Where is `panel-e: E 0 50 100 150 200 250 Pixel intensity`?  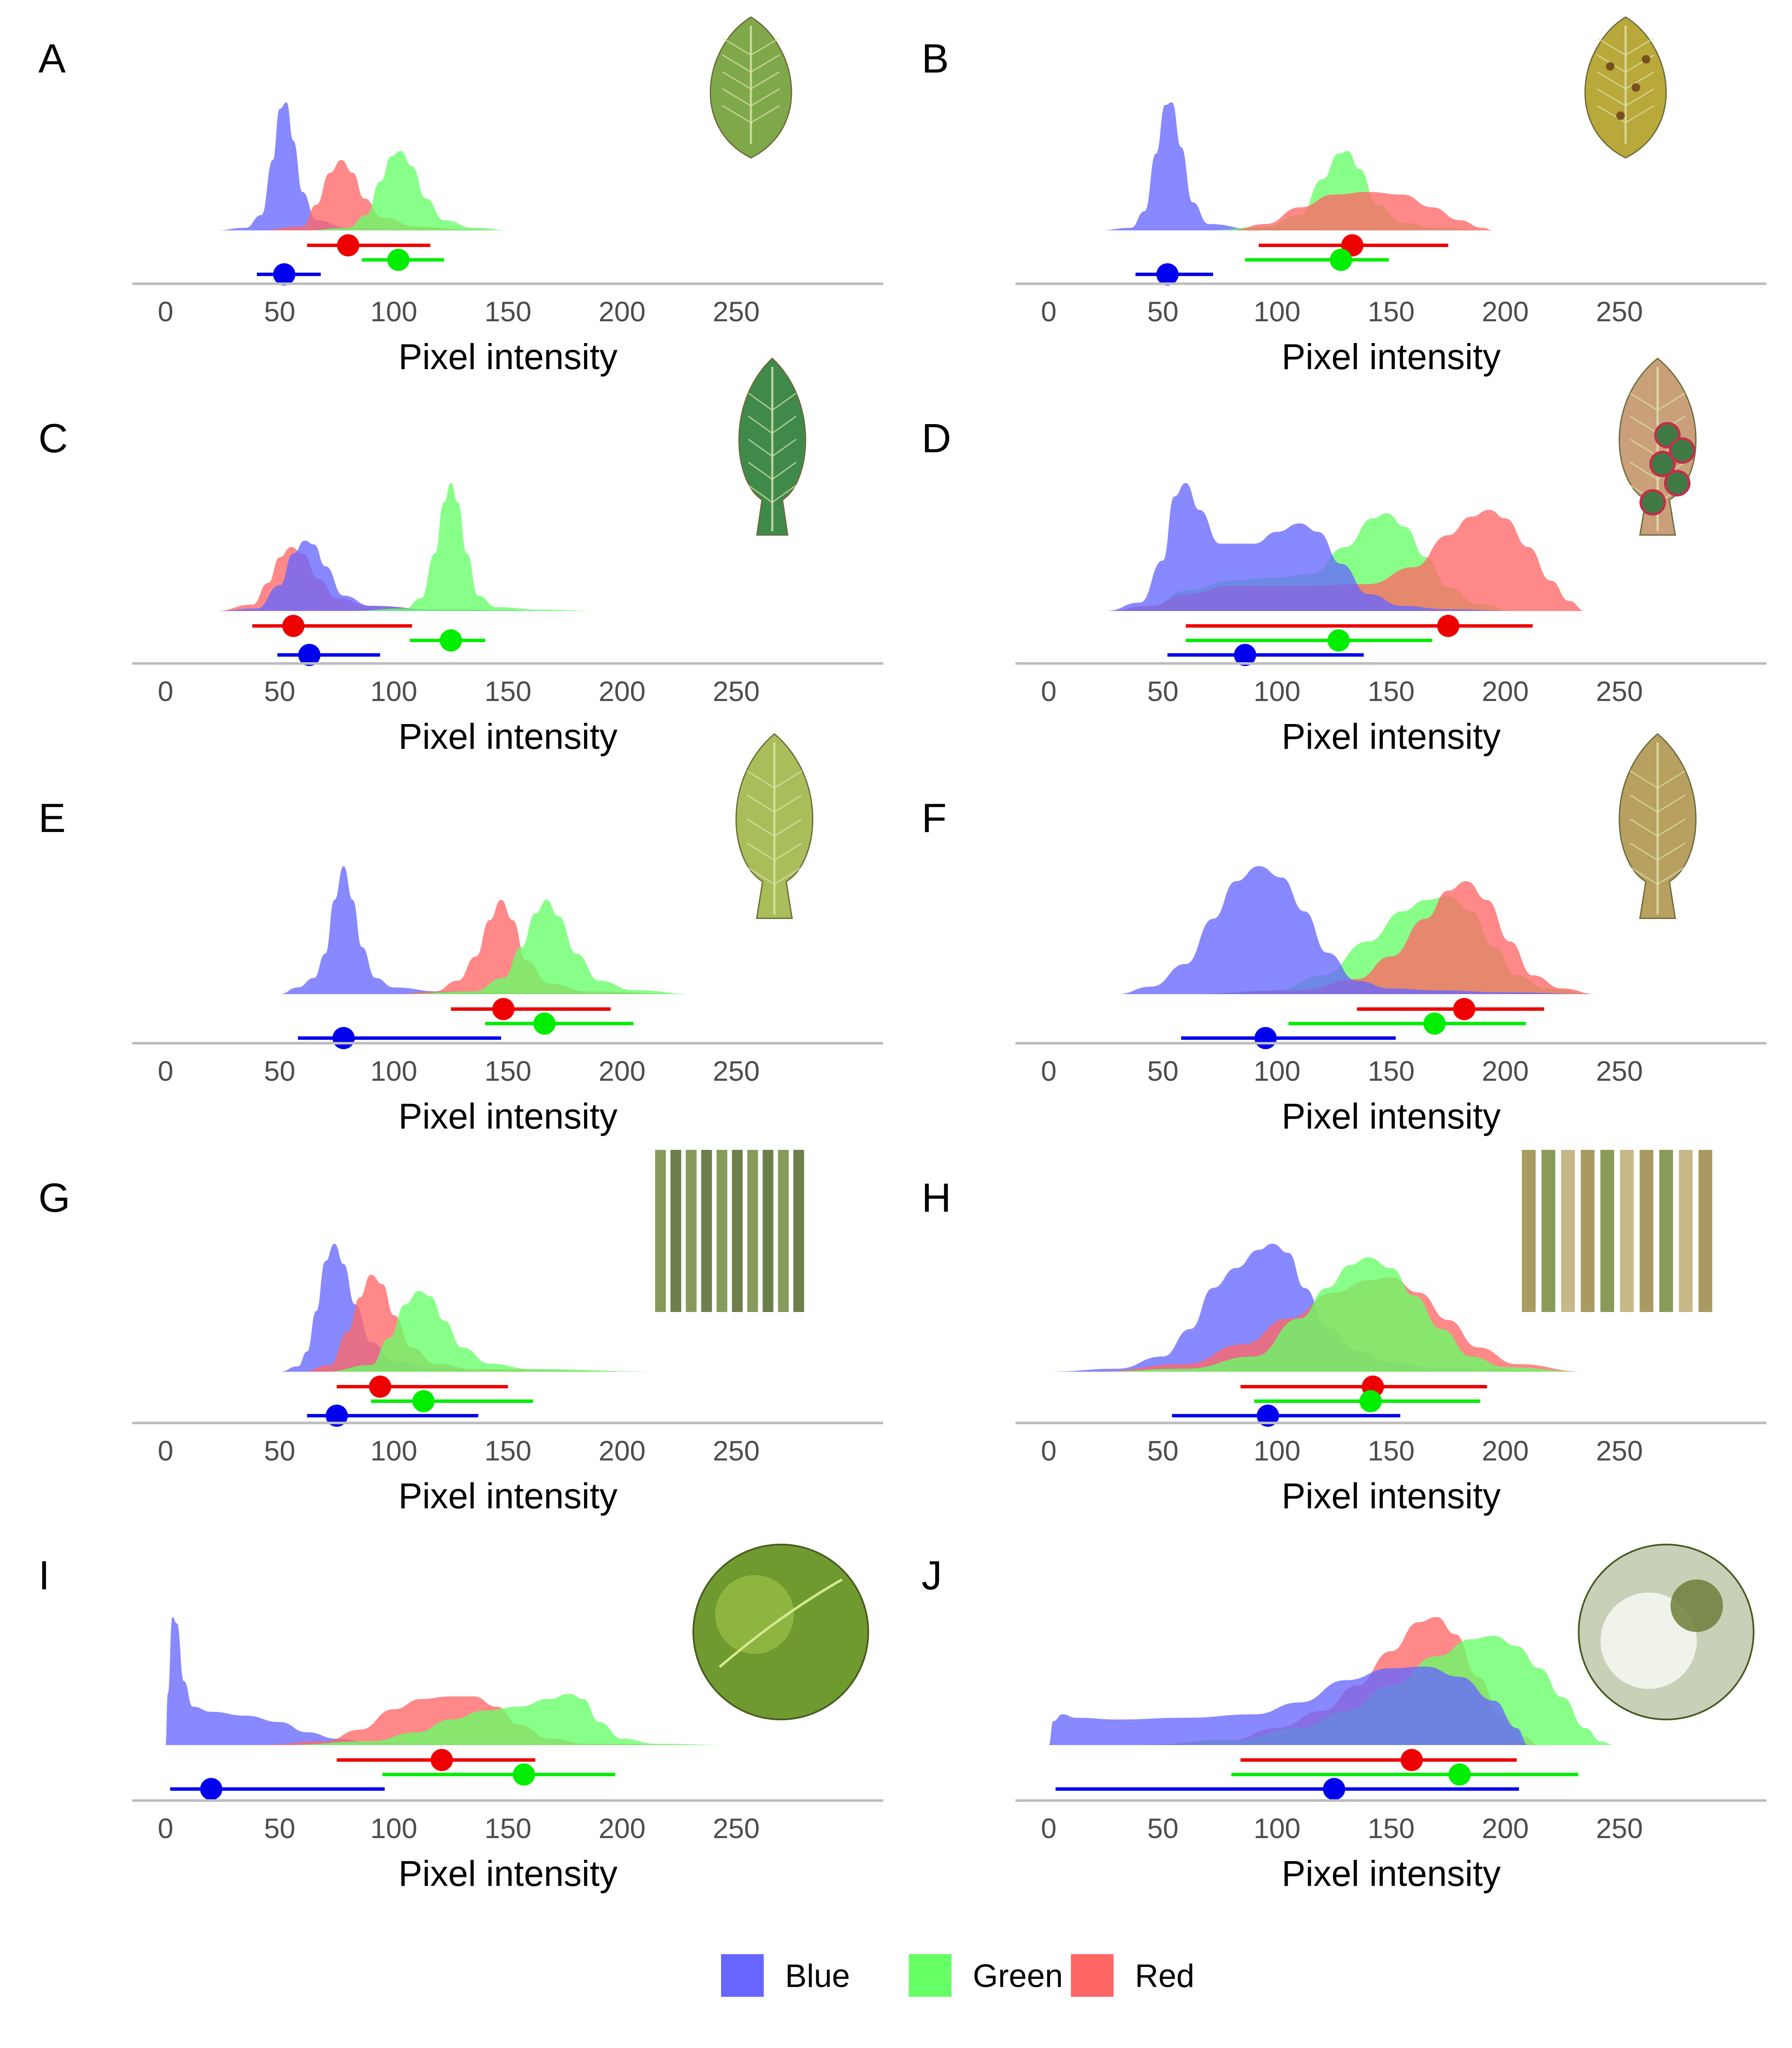 panel-e: E 0 50 100 150 200 250 Pixel intensity is located at coordinates (461, 935).